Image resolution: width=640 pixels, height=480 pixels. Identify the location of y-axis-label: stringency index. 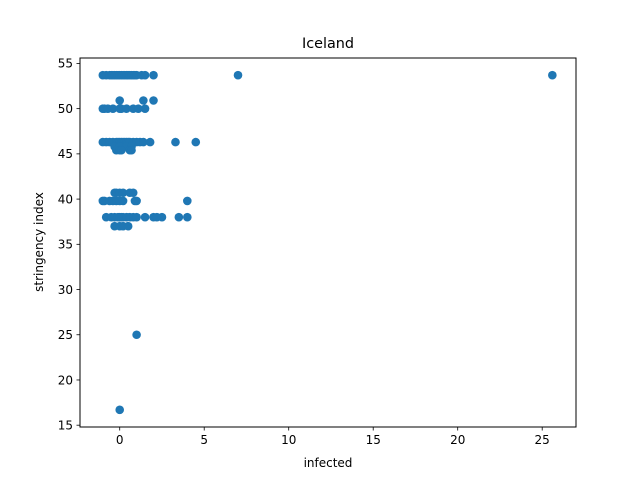
(39, 242).